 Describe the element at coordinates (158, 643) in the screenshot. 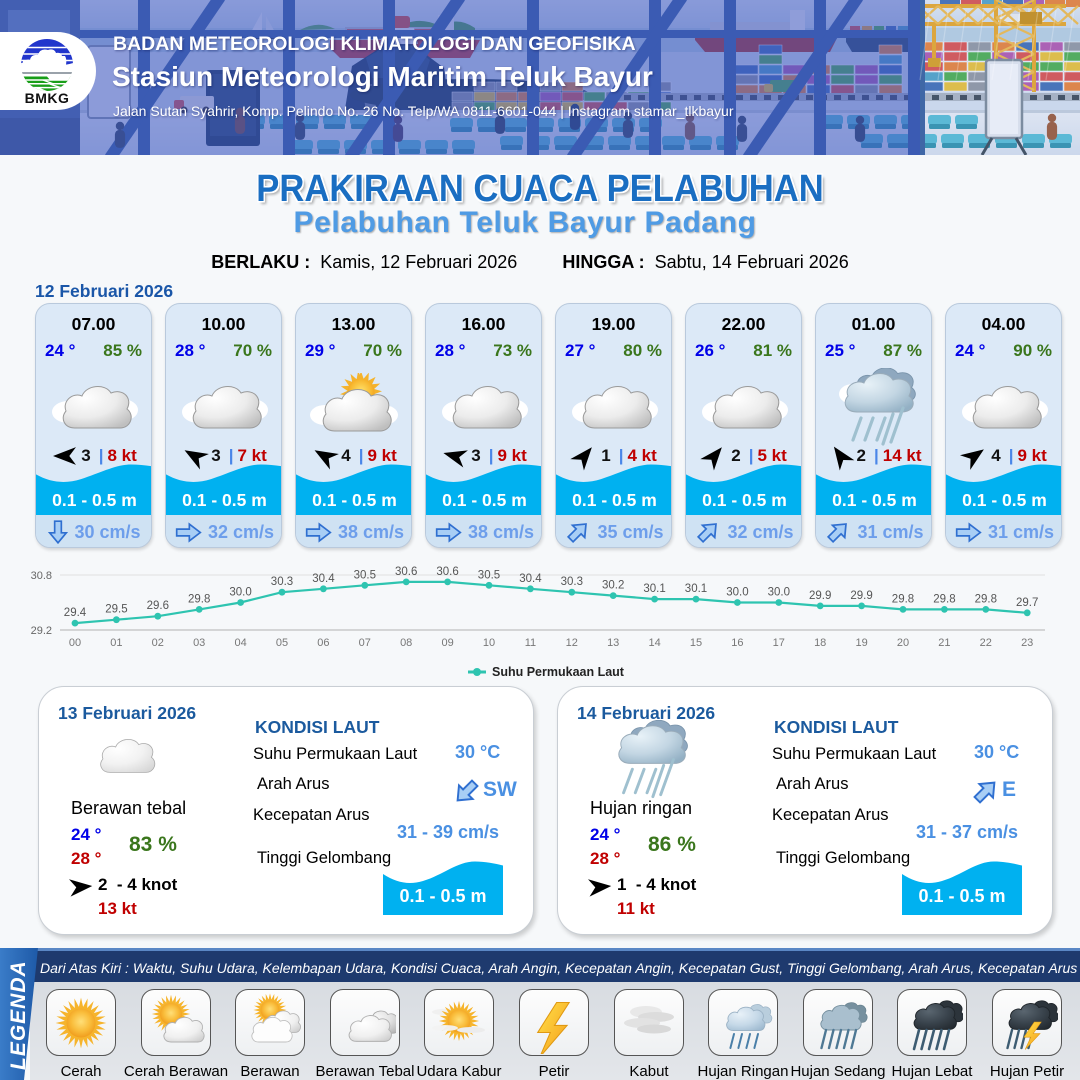

I see `svg-text: 02` at that location.